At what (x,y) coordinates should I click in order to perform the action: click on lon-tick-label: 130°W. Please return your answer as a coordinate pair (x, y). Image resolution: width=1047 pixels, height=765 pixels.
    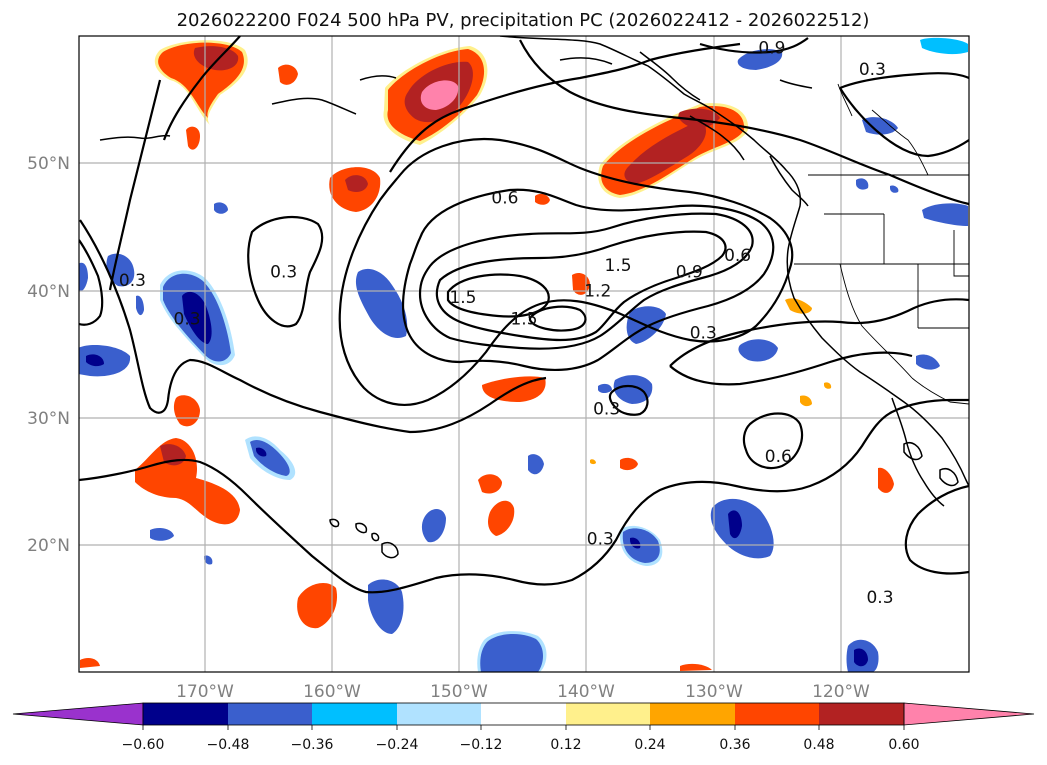
    Looking at the image, I should click on (714, 692).